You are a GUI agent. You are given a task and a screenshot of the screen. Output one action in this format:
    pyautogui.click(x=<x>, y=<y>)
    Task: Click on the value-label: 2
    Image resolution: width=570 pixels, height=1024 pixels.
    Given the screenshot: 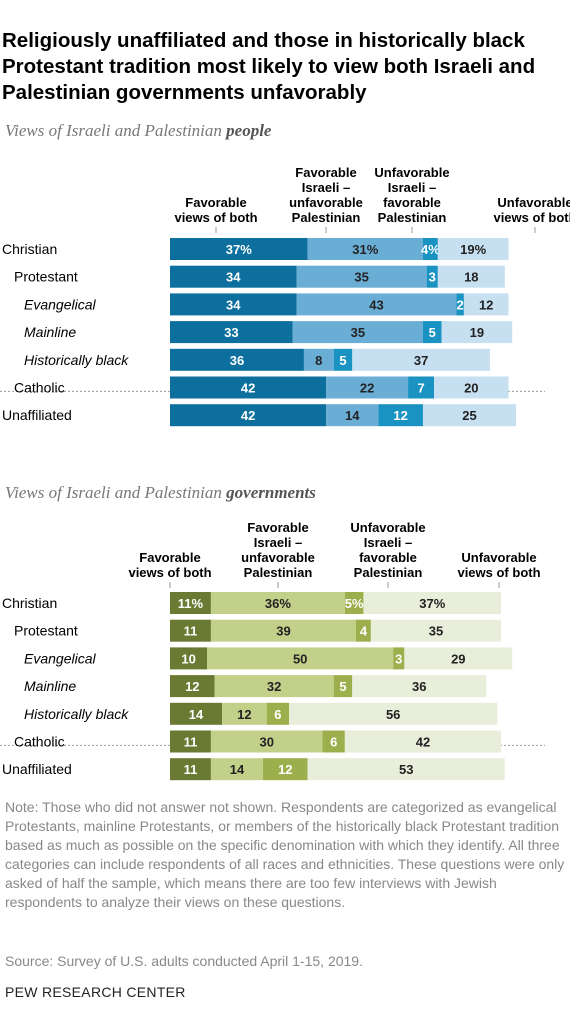 What is the action you would take?
    pyautogui.click(x=460, y=304)
    